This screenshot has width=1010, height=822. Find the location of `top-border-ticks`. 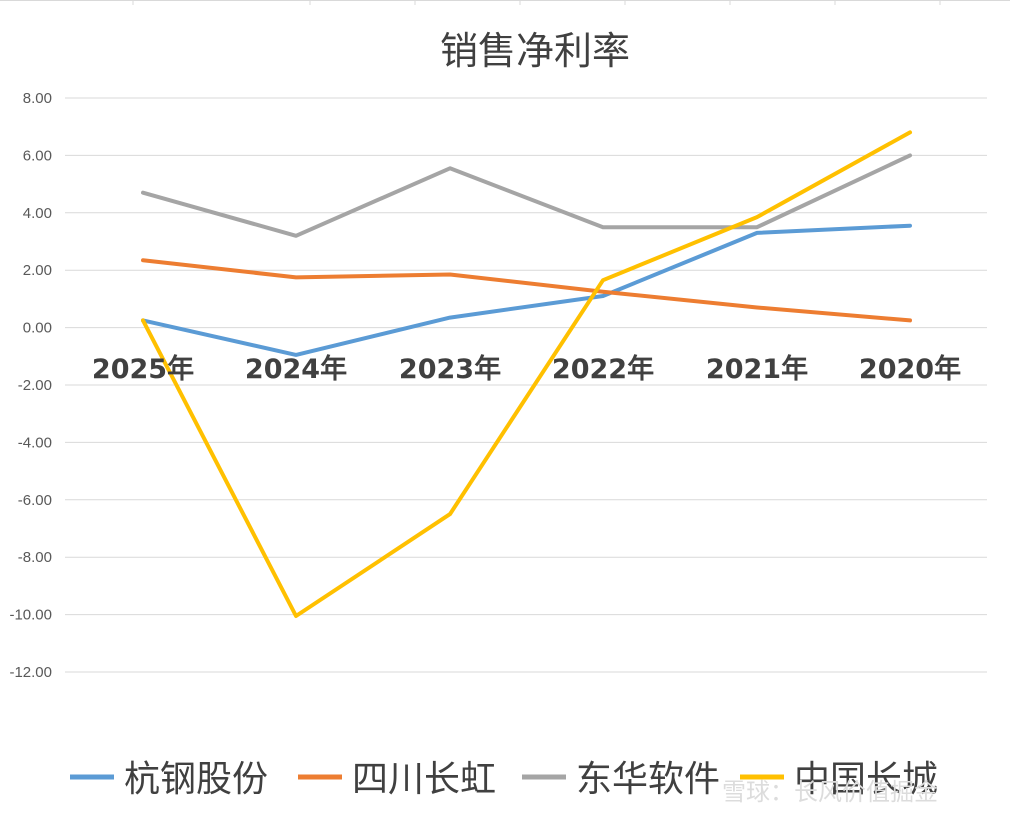

top-border-ticks is located at coordinates (505, 2).